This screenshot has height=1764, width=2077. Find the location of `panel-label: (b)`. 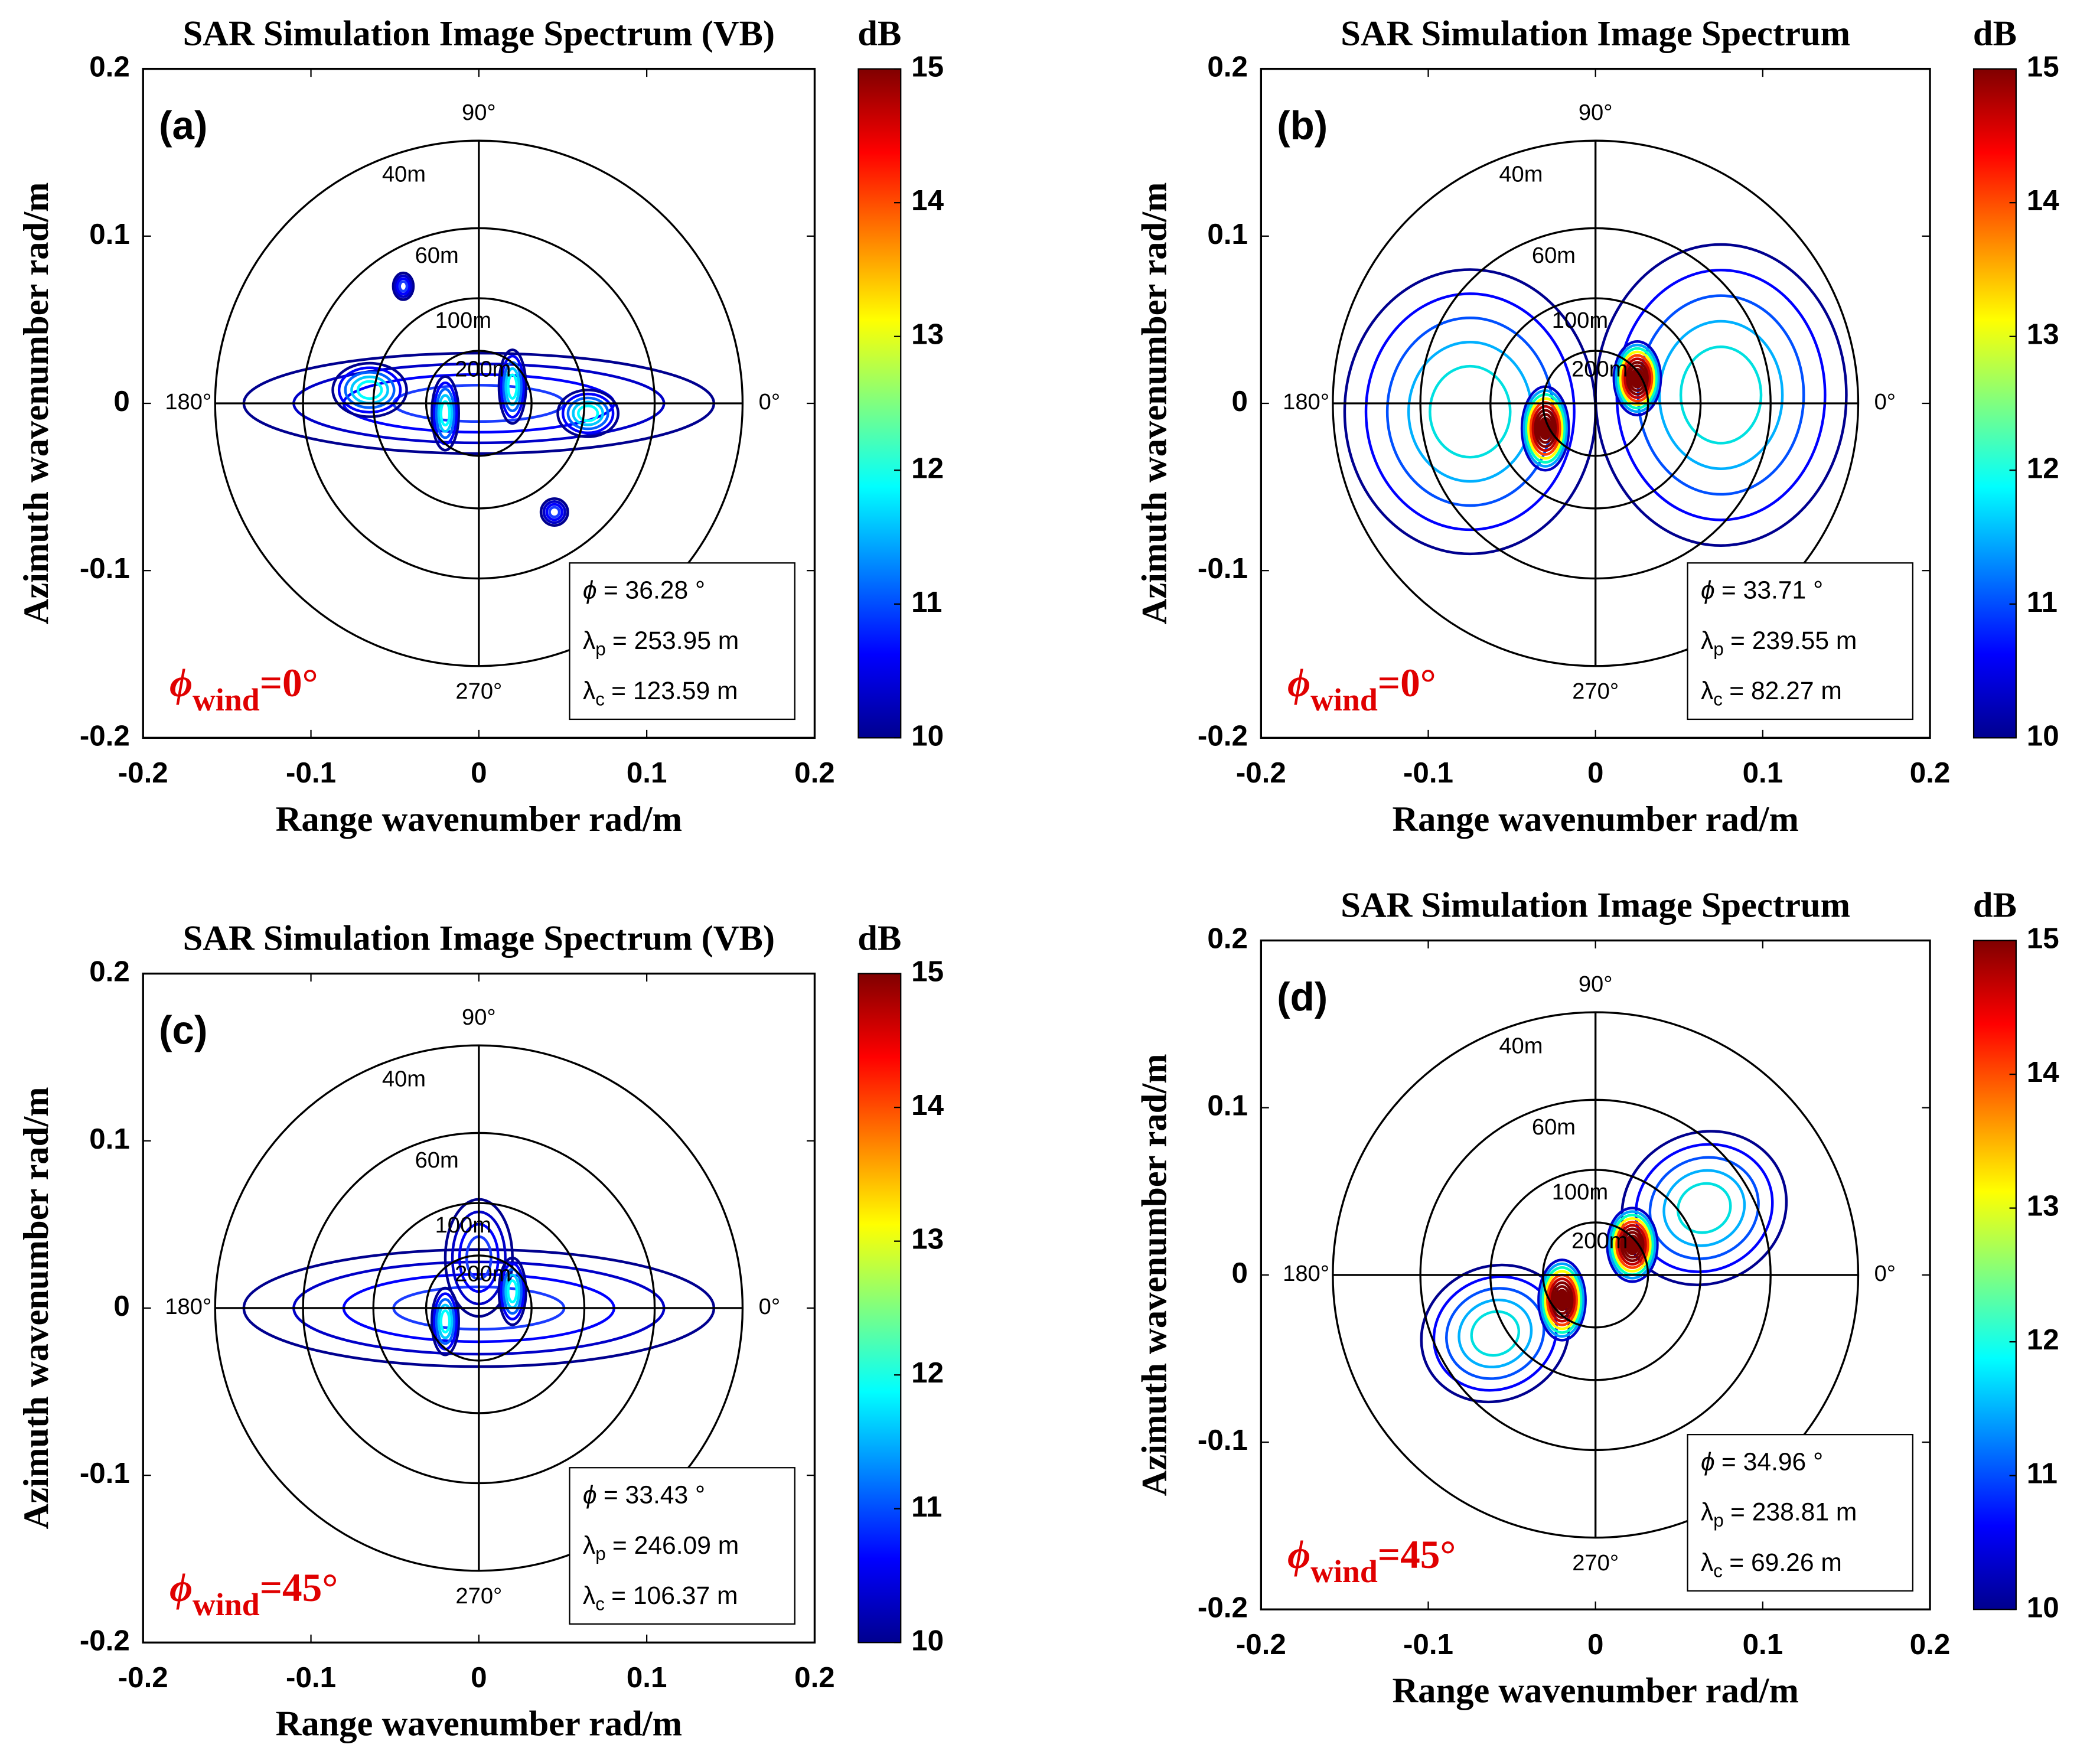

panel-label: (b) is located at coordinates (1302, 125).